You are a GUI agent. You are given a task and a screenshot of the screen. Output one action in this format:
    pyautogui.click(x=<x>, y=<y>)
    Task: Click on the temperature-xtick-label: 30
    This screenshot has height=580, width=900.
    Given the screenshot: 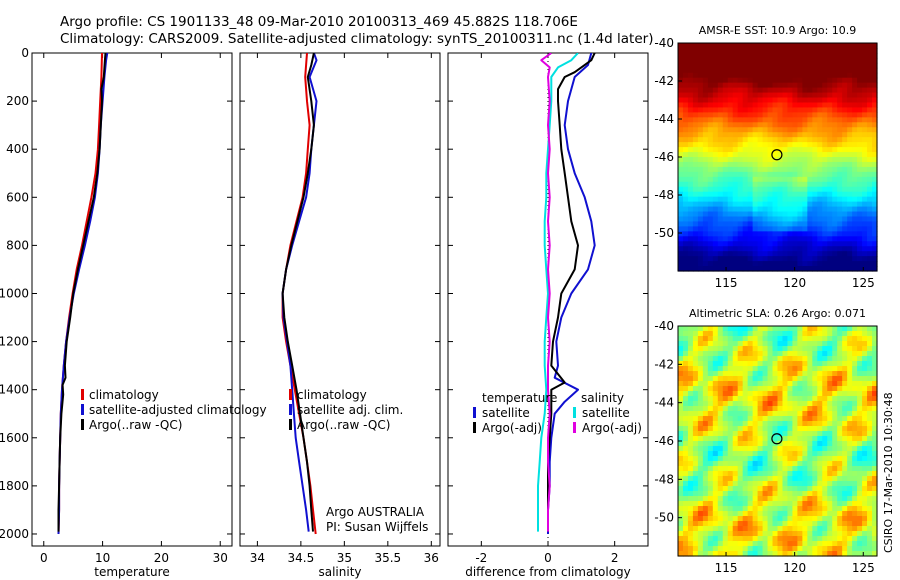 What is the action you would take?
    pyautogui.click(x=220, y=558)
    